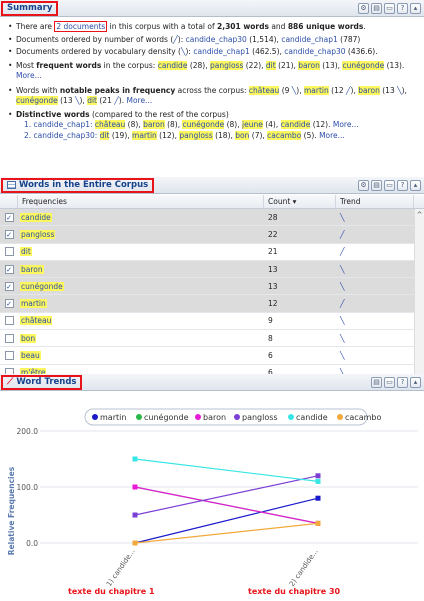 The width and height of the screenshot is (424, 601). Describe the element at coordinates (419, 292) in the screenshot. I see `grid-scrollbar: ^` at that location.